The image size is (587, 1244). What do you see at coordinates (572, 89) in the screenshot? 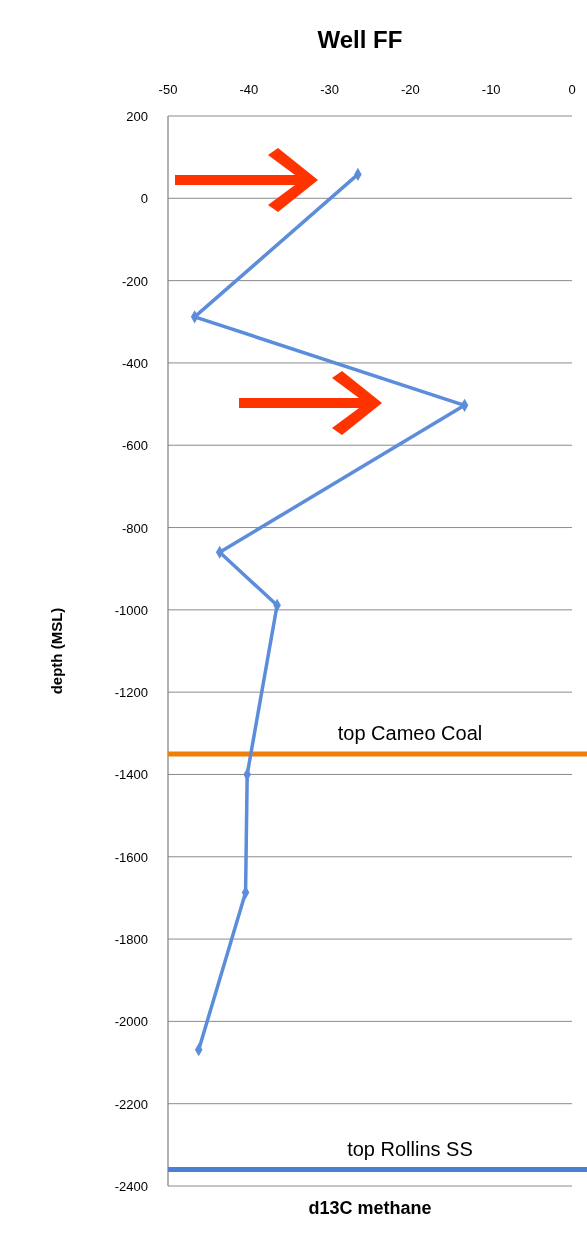
I see `x-tick-label: 0` at bounding box center [572, 89].